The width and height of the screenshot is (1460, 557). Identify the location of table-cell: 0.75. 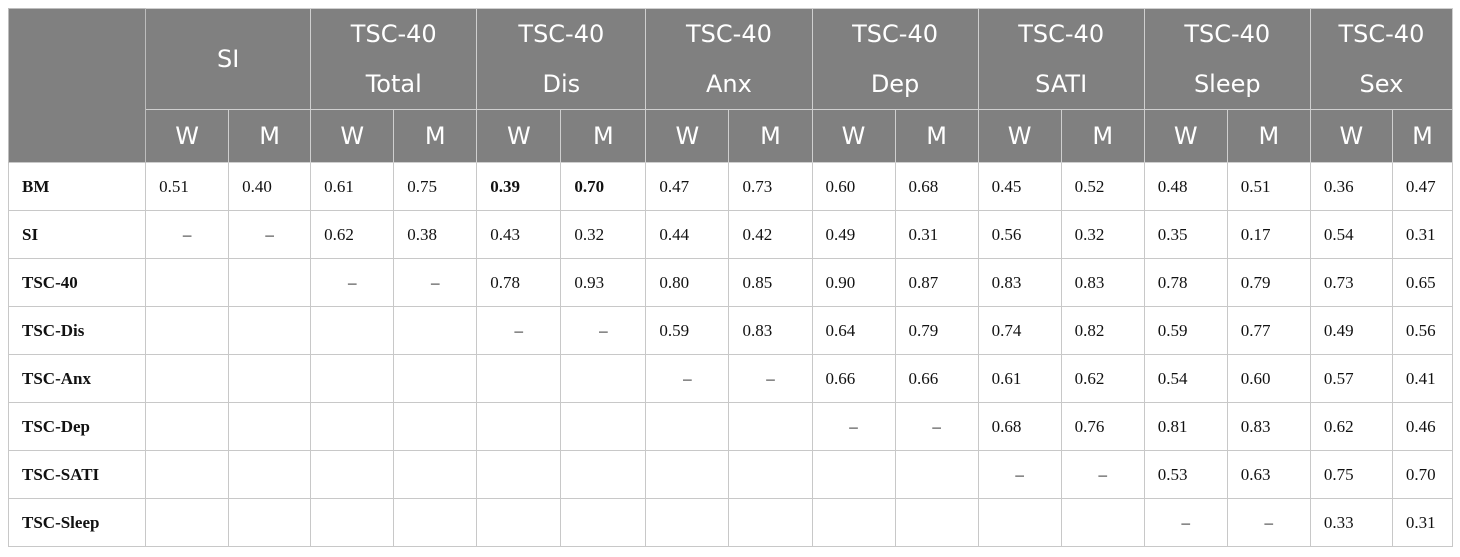
(1351, 474).